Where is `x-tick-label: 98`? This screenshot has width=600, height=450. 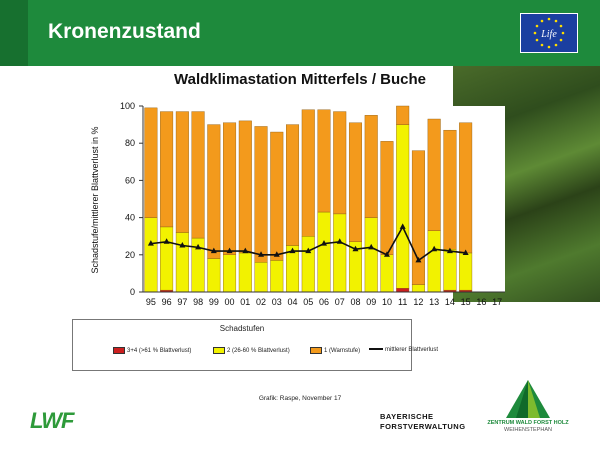
x-tick-label: 98 is located at coordinates (198, 302).